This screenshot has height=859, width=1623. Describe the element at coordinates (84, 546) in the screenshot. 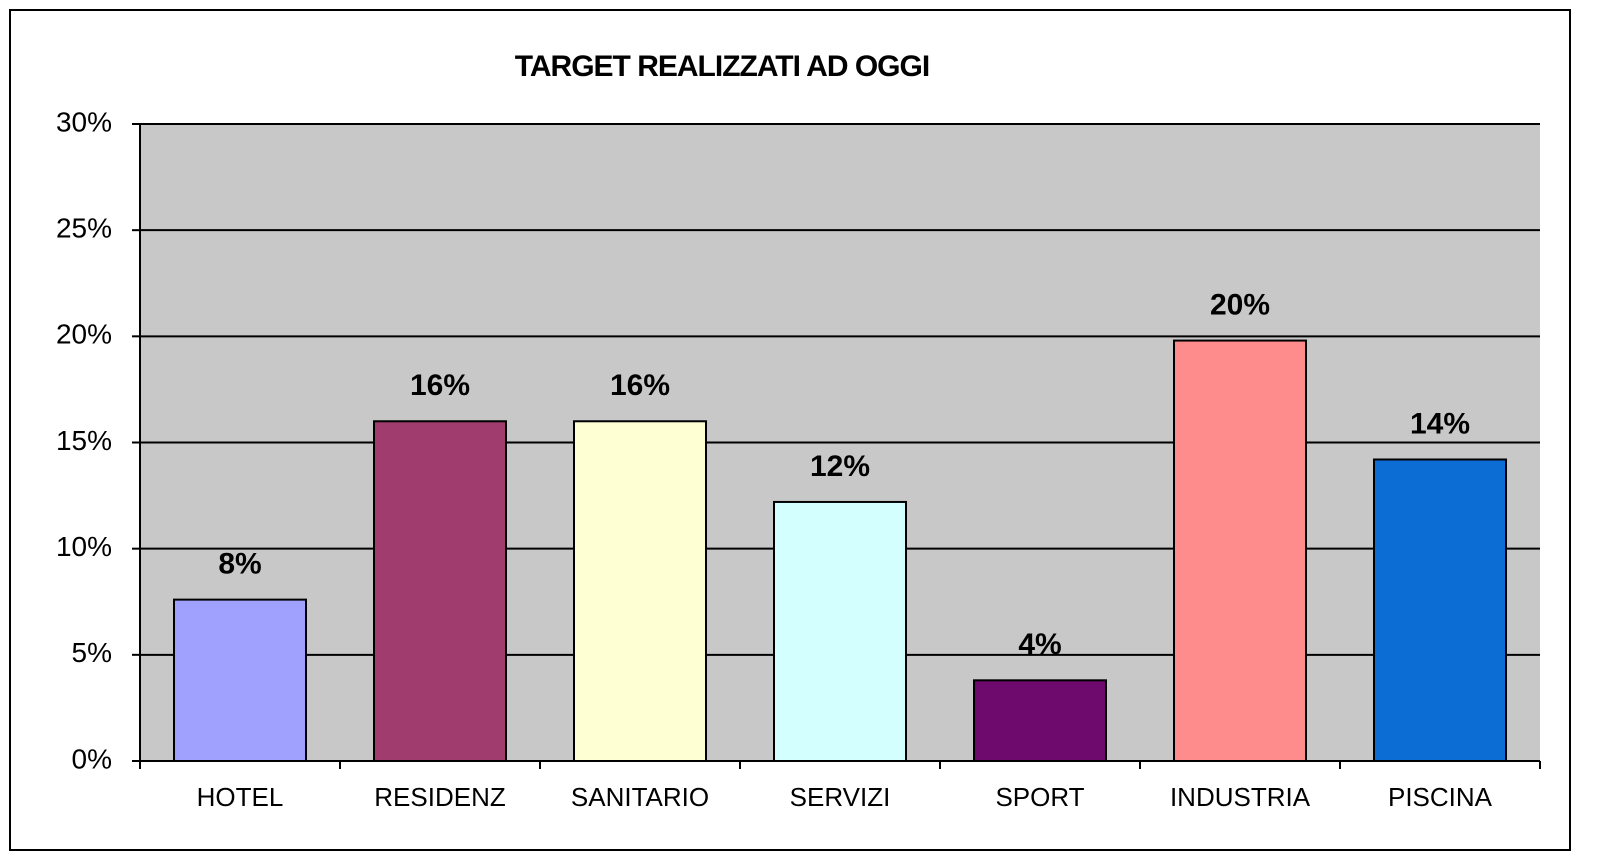

I see `y-tick-label: 10%` at that location.